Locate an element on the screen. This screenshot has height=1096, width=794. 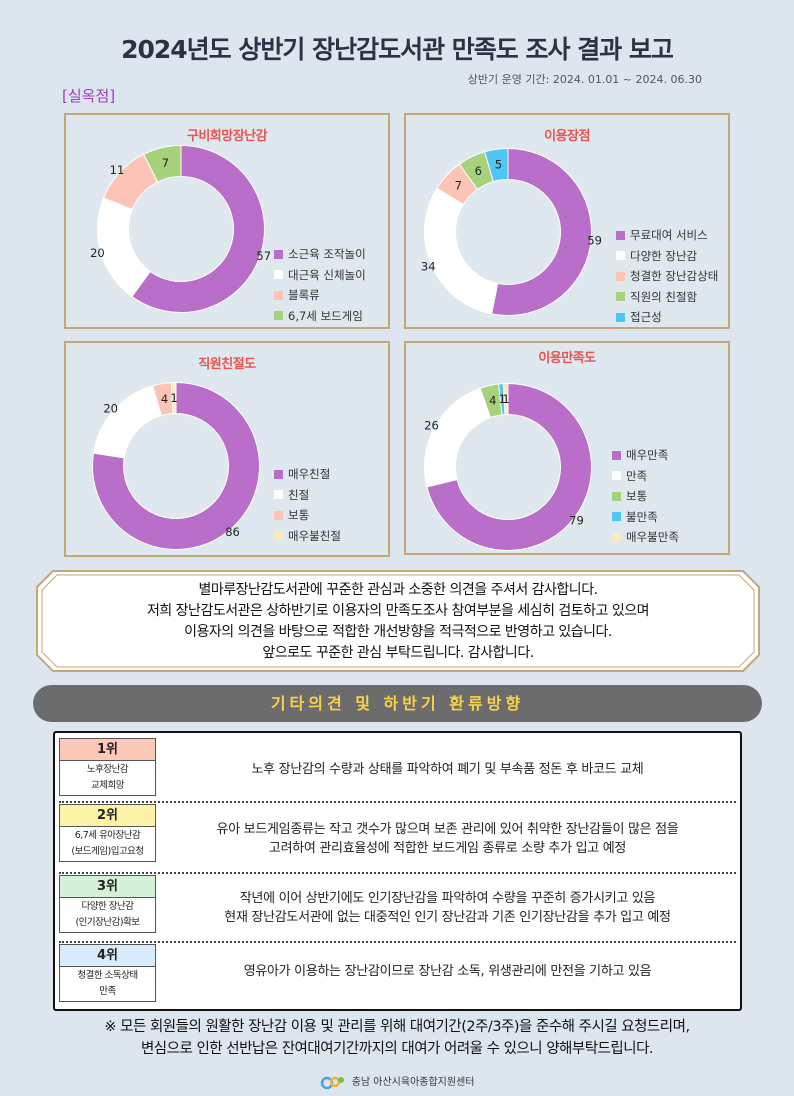
legend-item: 직원의 친절함 is located at coordinates (667, 297).